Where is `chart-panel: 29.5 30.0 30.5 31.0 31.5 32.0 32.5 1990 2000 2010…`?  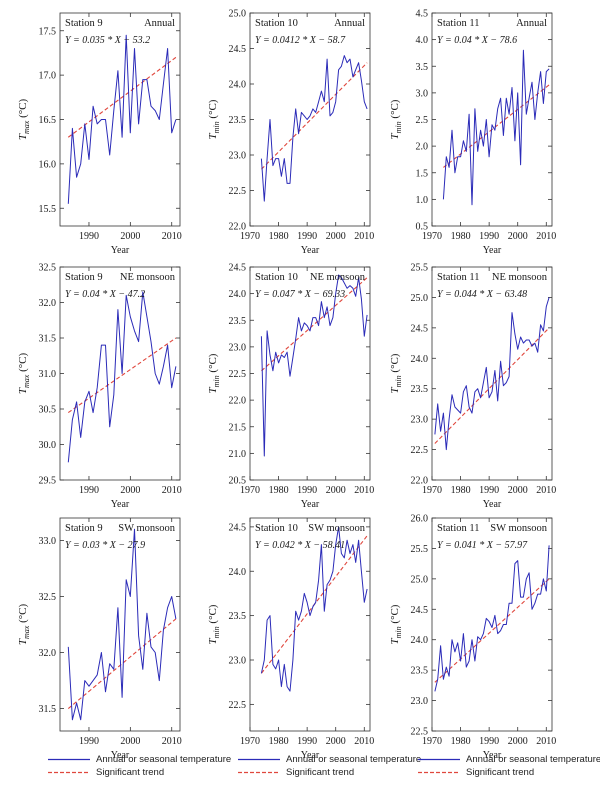
chart-panel: 29.5 30.0 30.5 31.0 31.5 32.0 32.5 1990 2000 2010… is located at coordinates (99, 387).